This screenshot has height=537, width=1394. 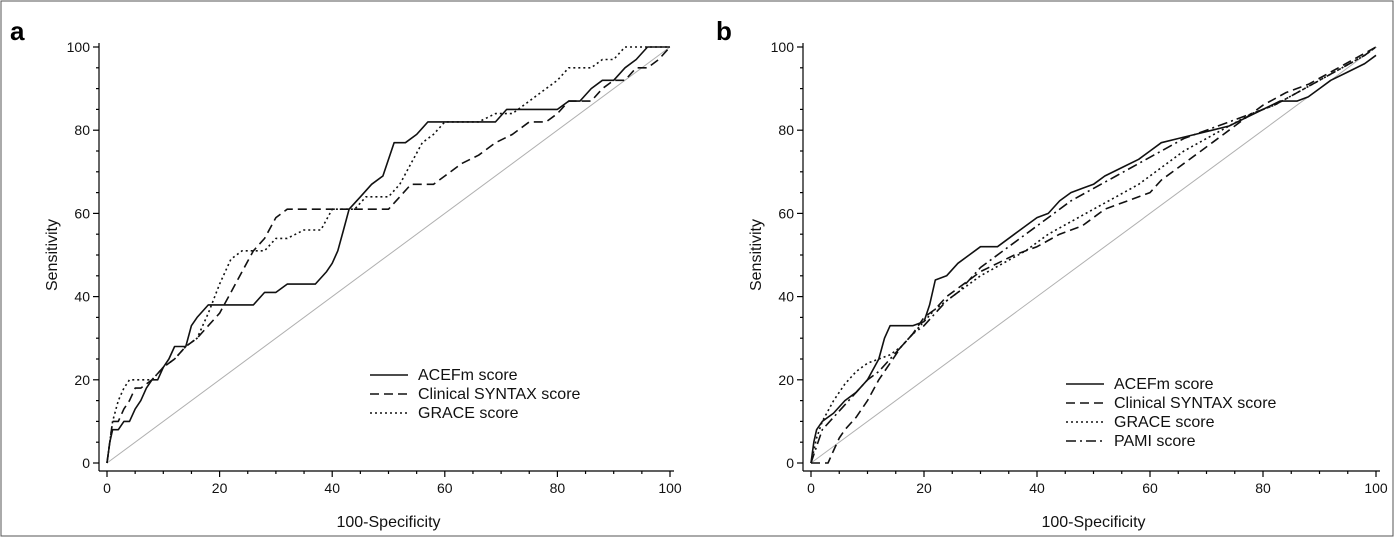 What do you see at coordinates (17, 31) in the screenshot?
I see `panel-letter-a: a` at bounding box center [17, 31].